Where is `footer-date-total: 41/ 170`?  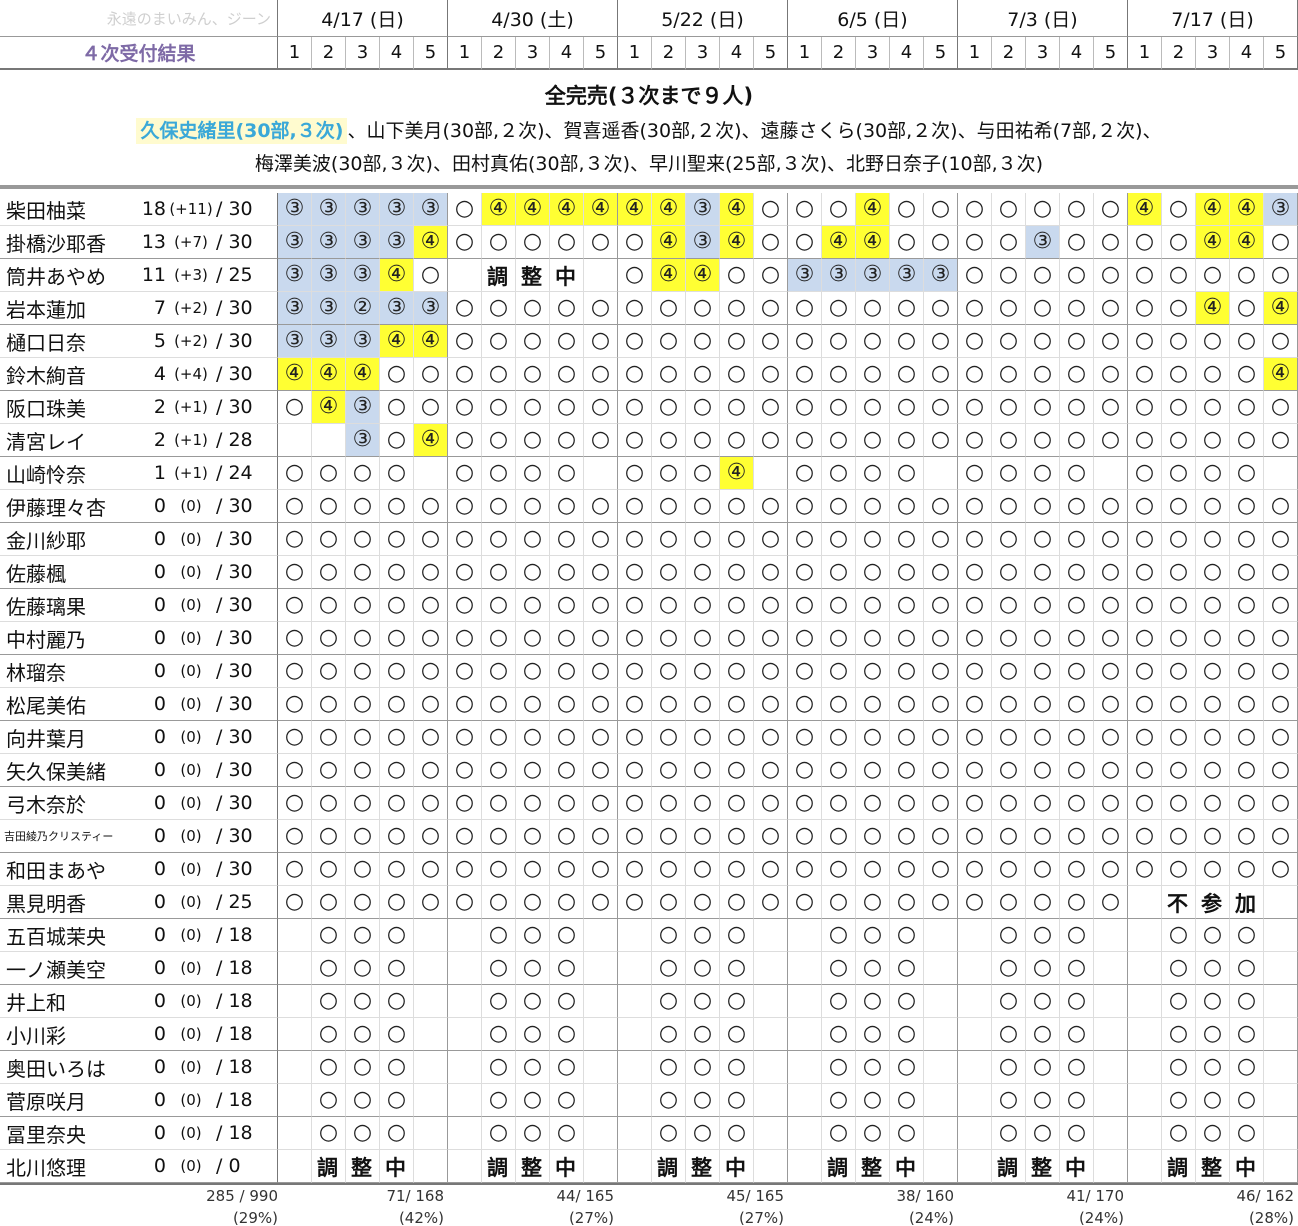
footer-date-total: 41/ 170 is located at coordinates (1095, 1196).